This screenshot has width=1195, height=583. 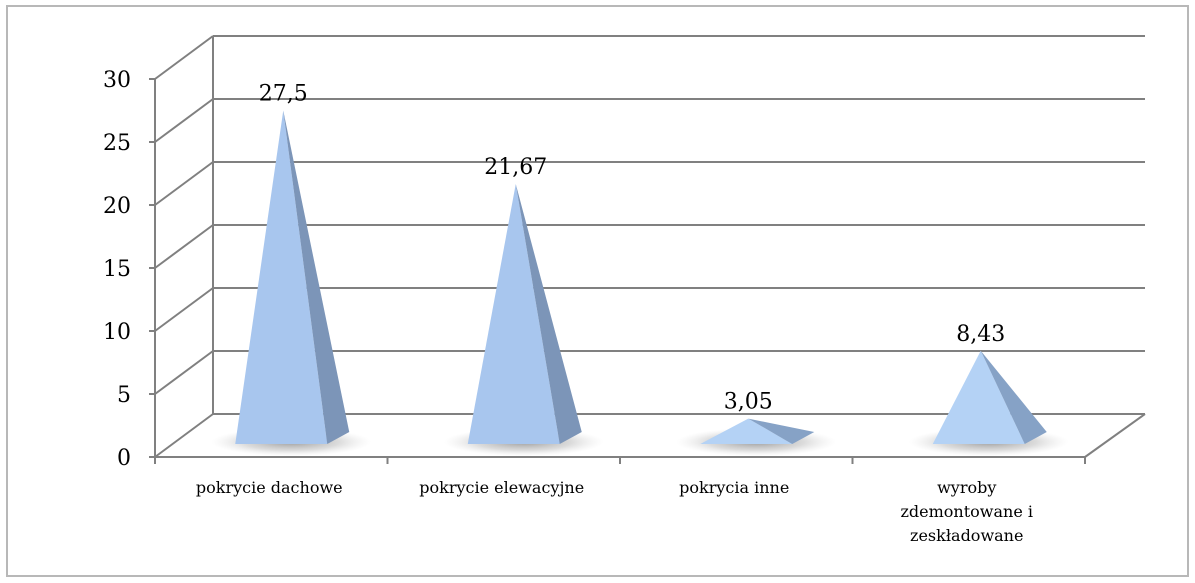 I want to click on y-tick-label: 10, so click(x=117, y=332).